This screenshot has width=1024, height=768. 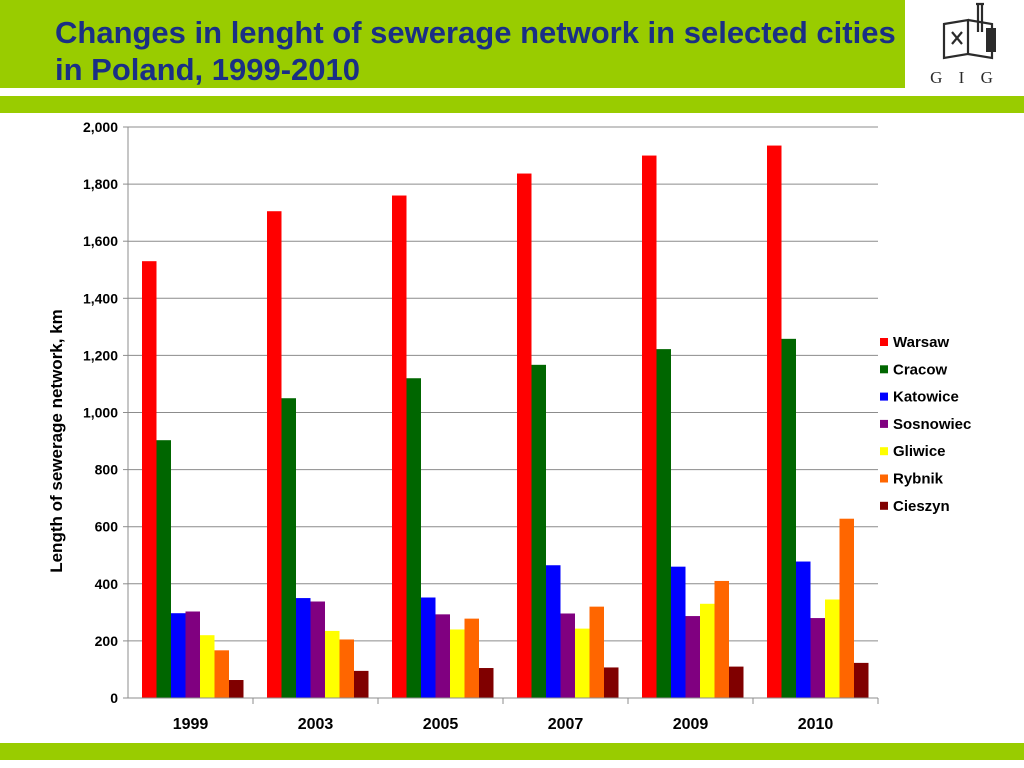 I want to click on bar-katowice-2003, so click(x=303, y=648).